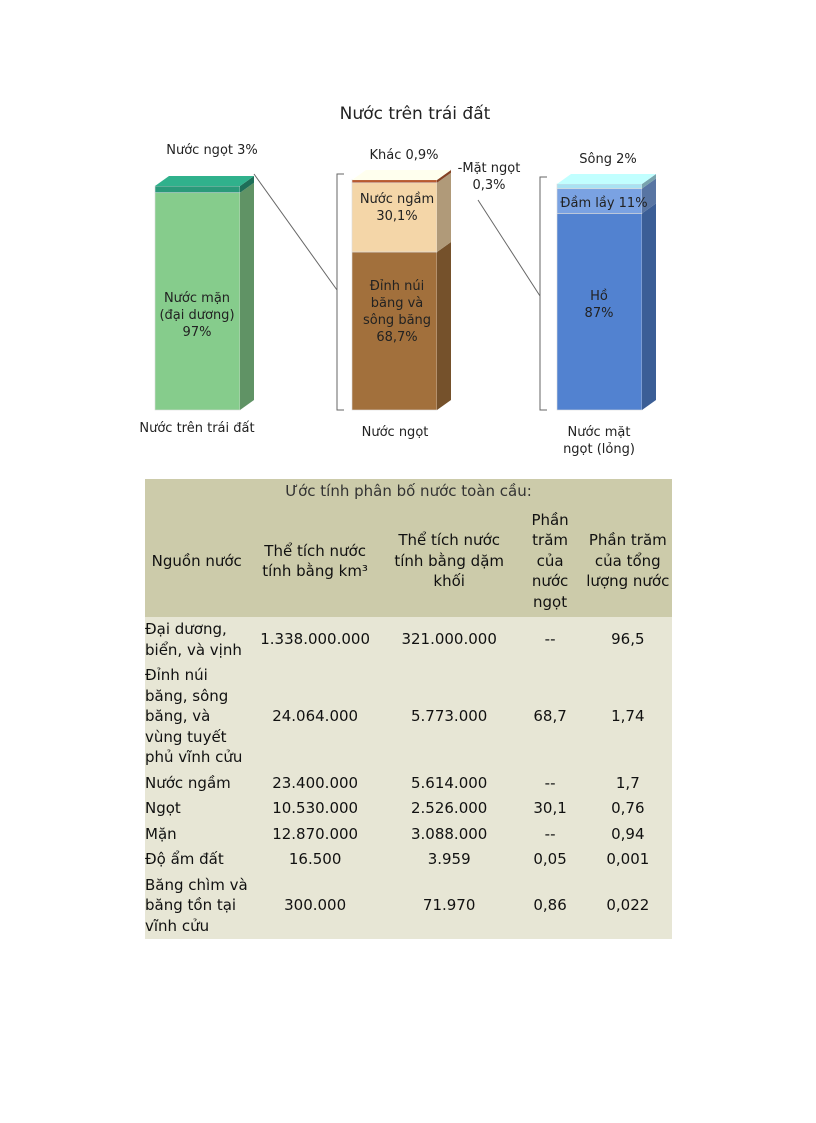 This screenshot has height=1123, width=816. Describe the element at coordinates (627, 860) in the screenshot. I see `value-cell: 0,001` at that location.